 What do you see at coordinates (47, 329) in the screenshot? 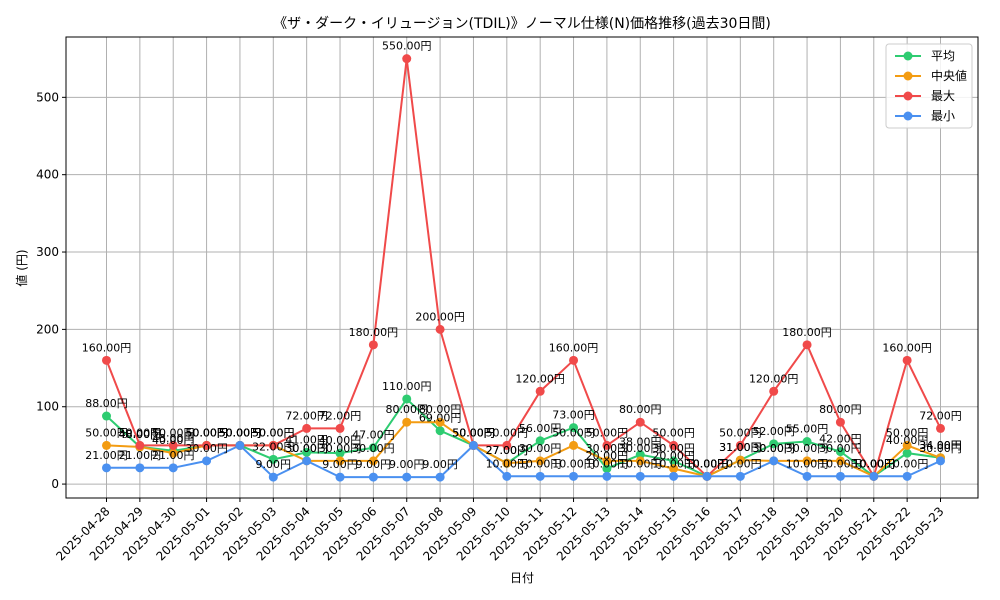
I see `y-tick-label: 200` at bounding box center [47, 329].